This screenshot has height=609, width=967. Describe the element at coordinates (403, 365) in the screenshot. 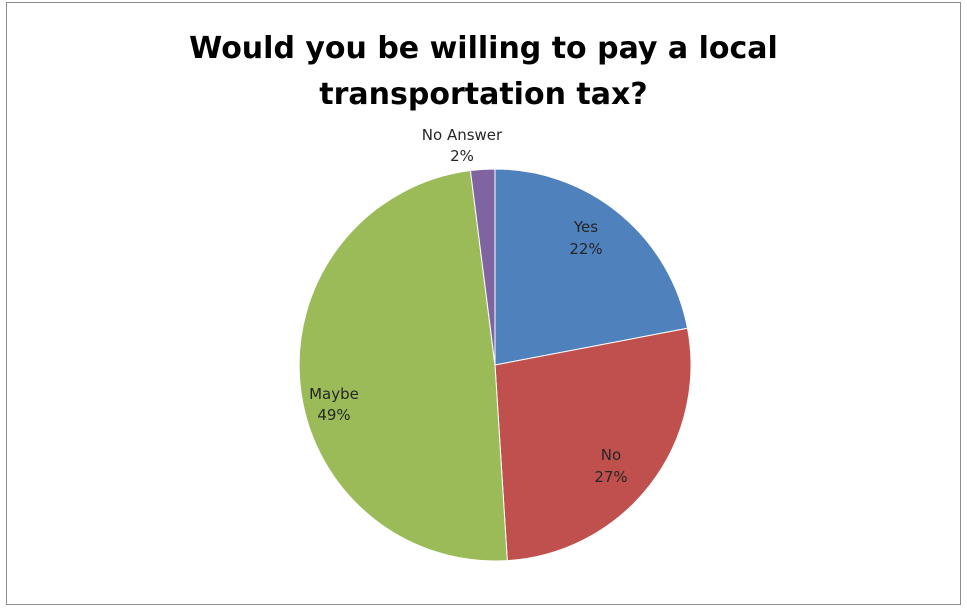

I see `pie-slice-maybe` at that location.